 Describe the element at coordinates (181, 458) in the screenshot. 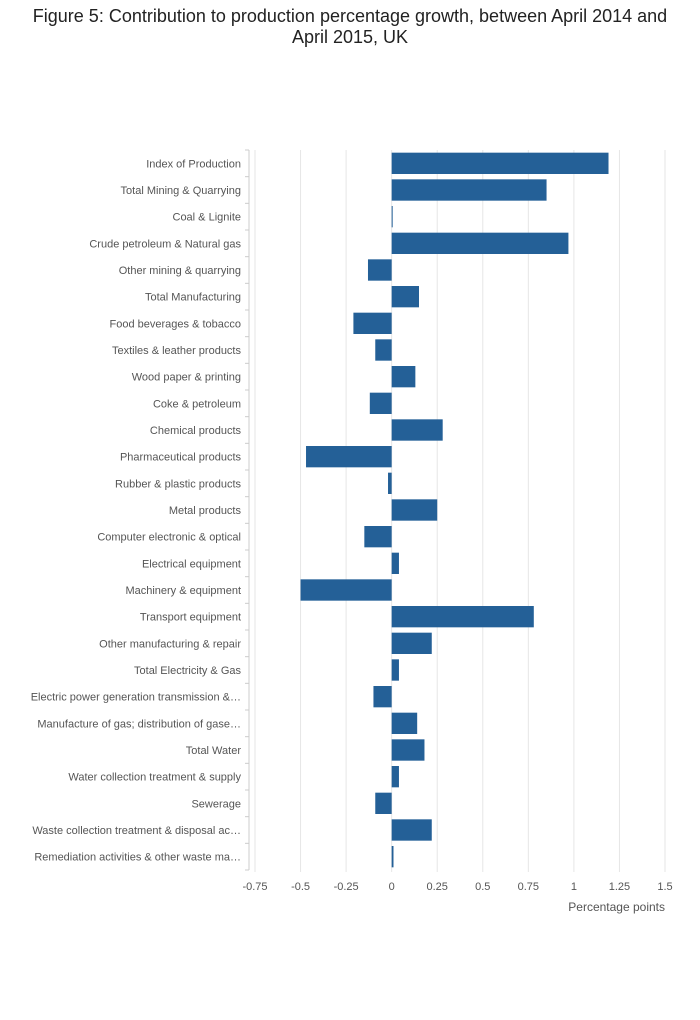

I see `category-label: Pharmaceutical products` at that location.